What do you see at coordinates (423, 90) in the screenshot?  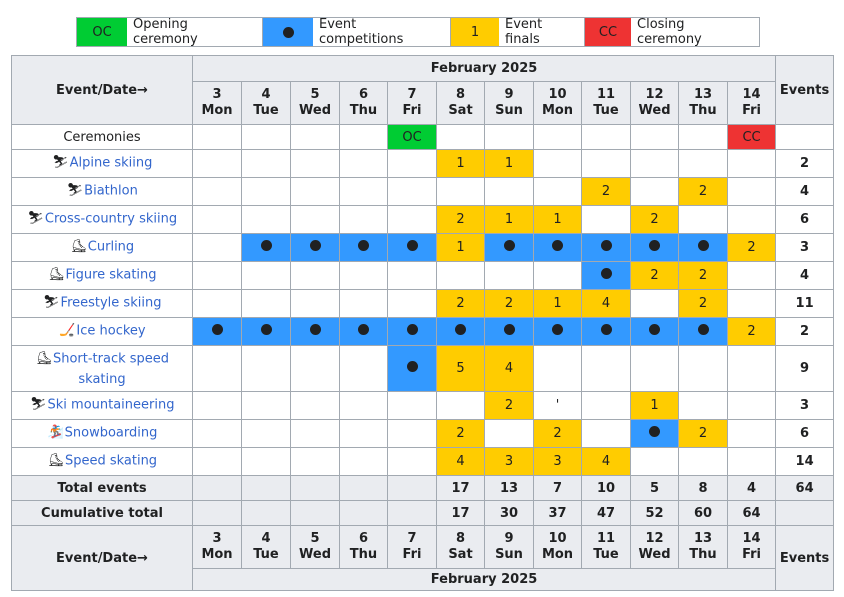 I see `top-header-row-1: Event/Date→ February 2025 Events` at bounding box center [423, 90].